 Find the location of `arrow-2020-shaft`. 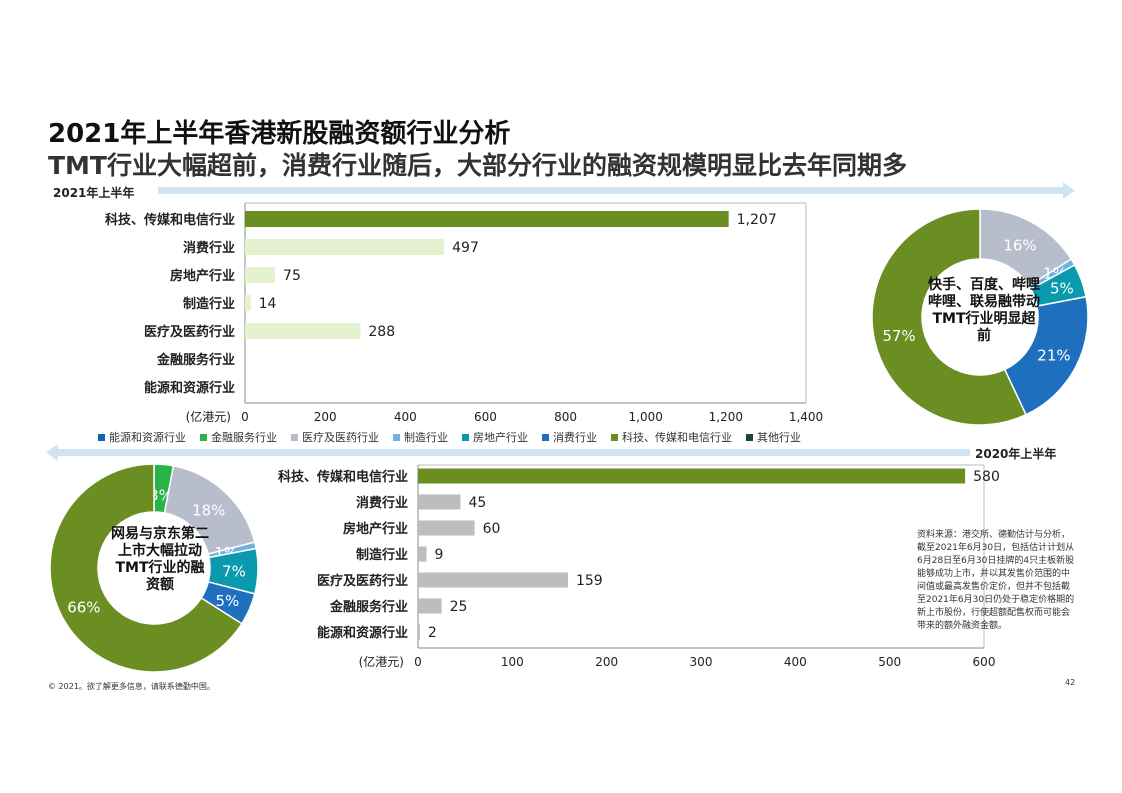

arrow-2020-shaft is located at coordinates (514, 452).